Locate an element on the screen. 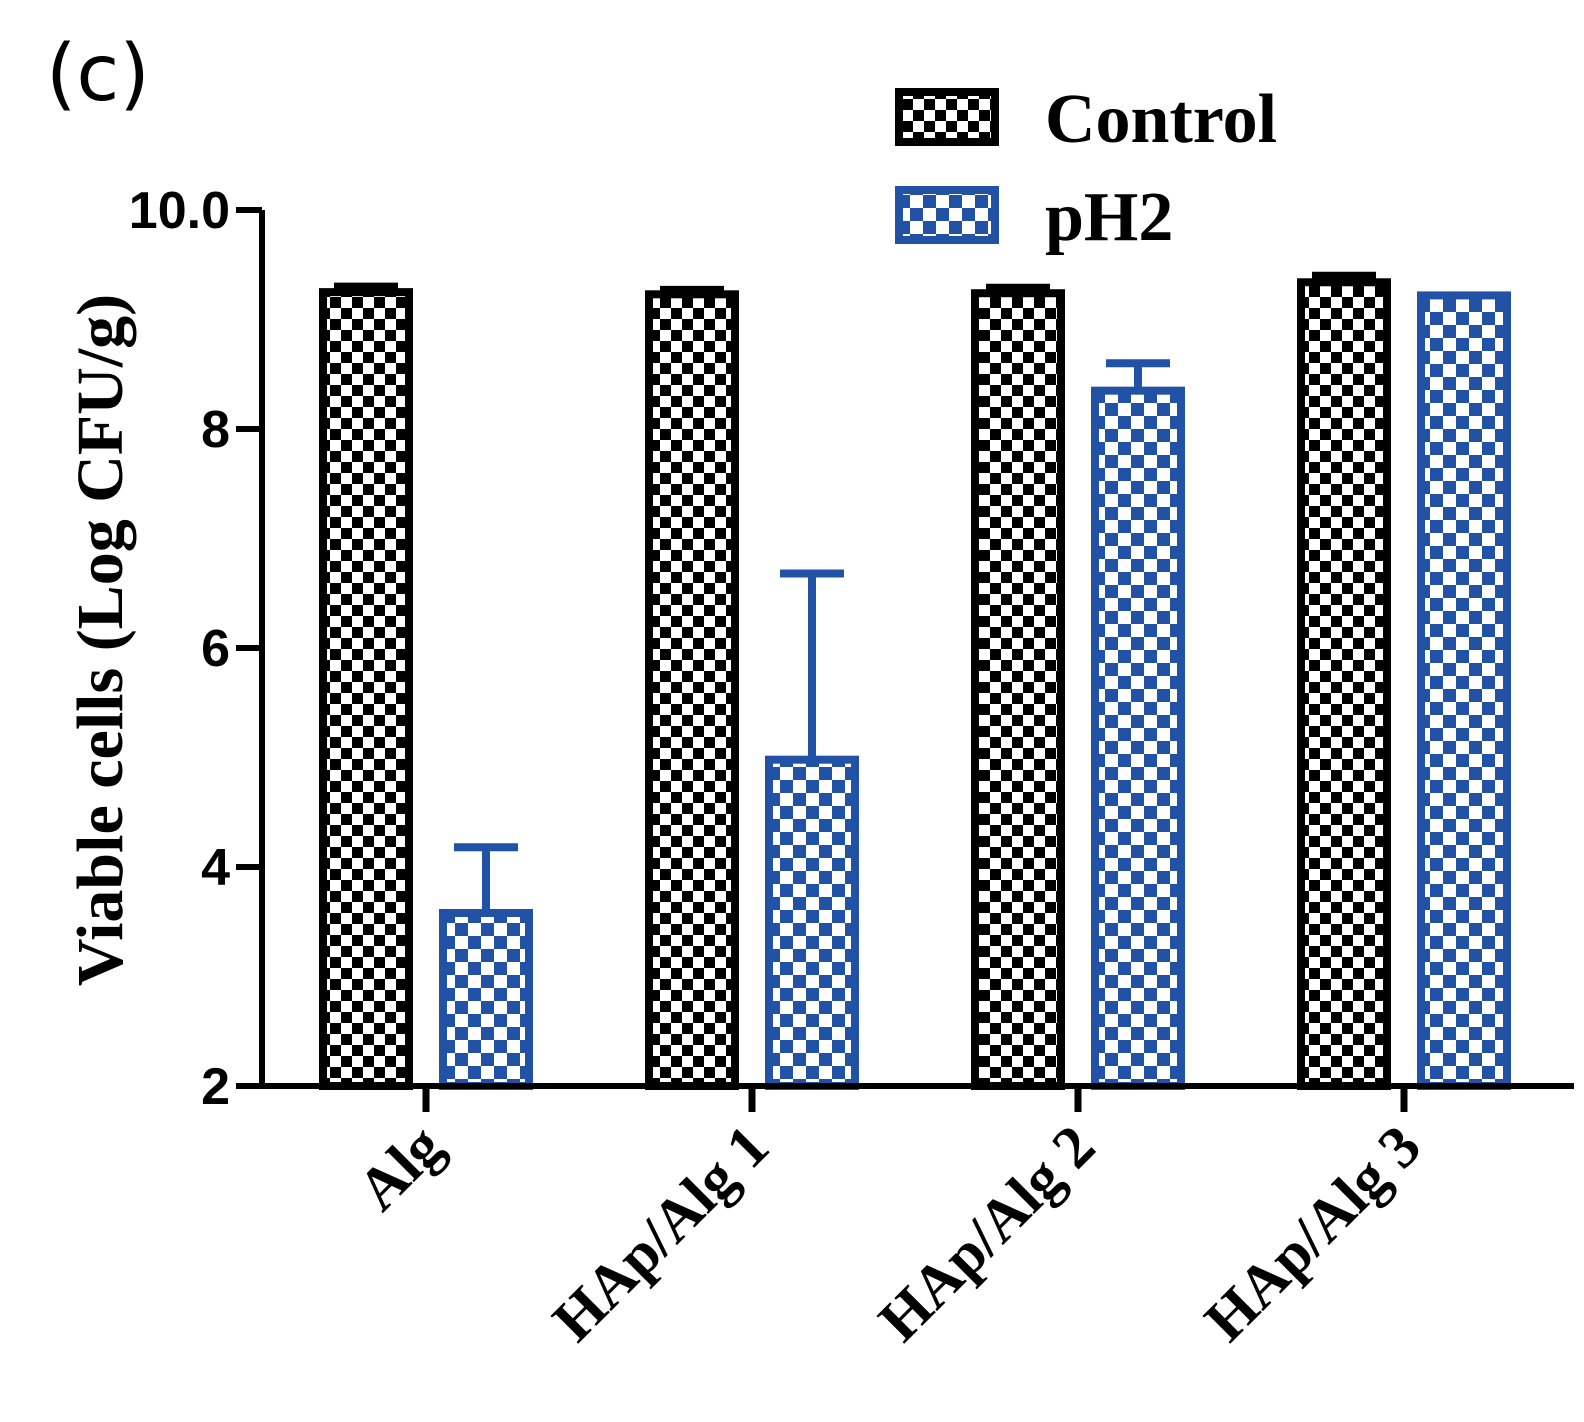  y-axis-title: Viable cells (Log CFU/g) is located at coordinates (100, 640).